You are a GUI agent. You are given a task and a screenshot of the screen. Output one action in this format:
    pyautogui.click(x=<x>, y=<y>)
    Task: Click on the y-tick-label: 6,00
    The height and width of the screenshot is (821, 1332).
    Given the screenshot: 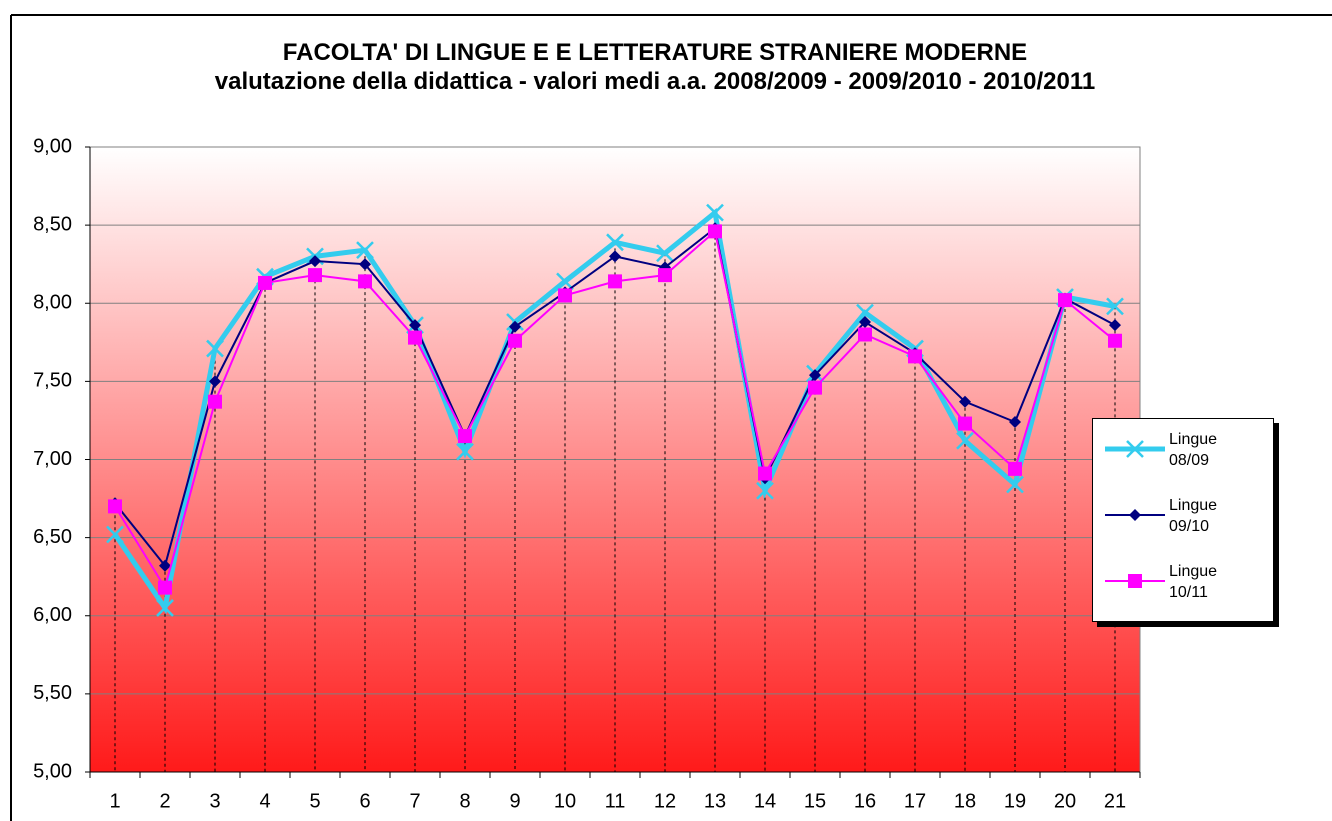 What is the action you would take?
    pyautogui.click(x=52, y=615)
    